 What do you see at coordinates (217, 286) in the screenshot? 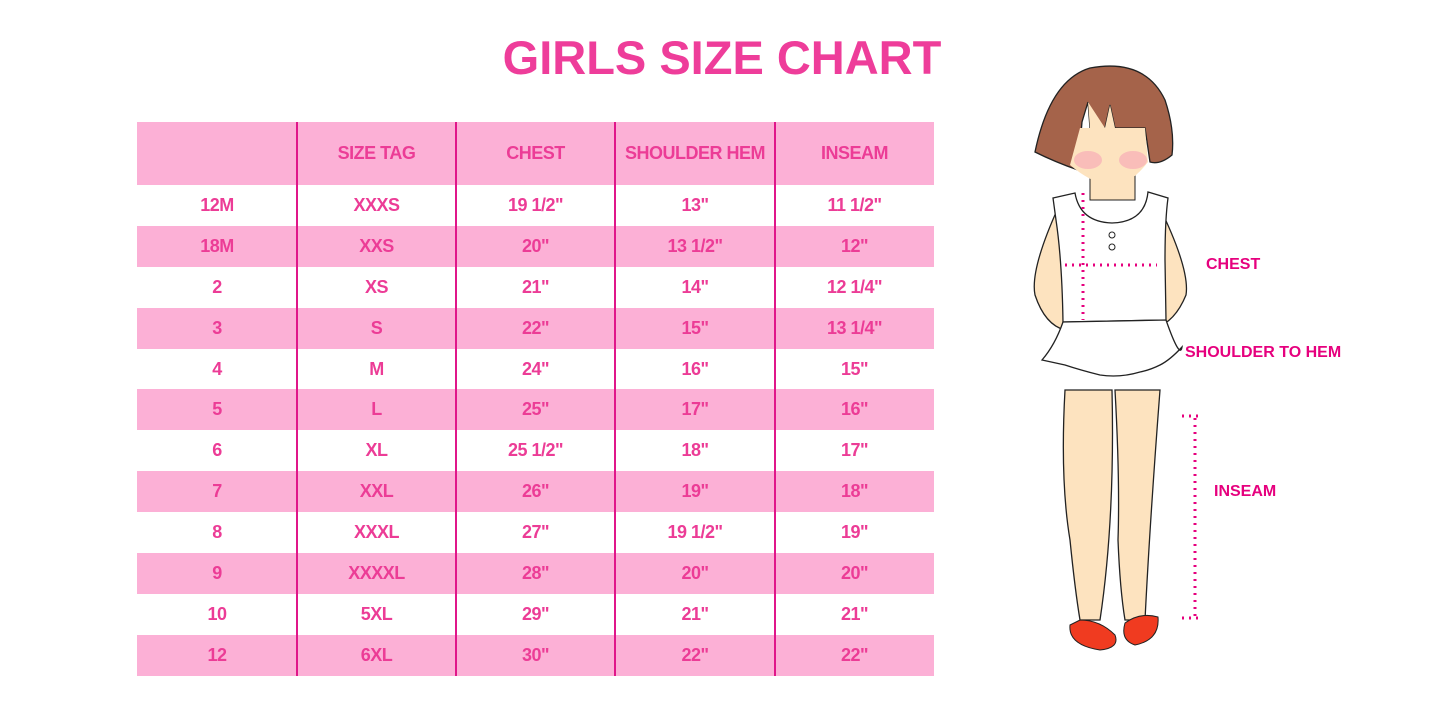
I see `table-cell: 2` at bounding box center [217, 286].